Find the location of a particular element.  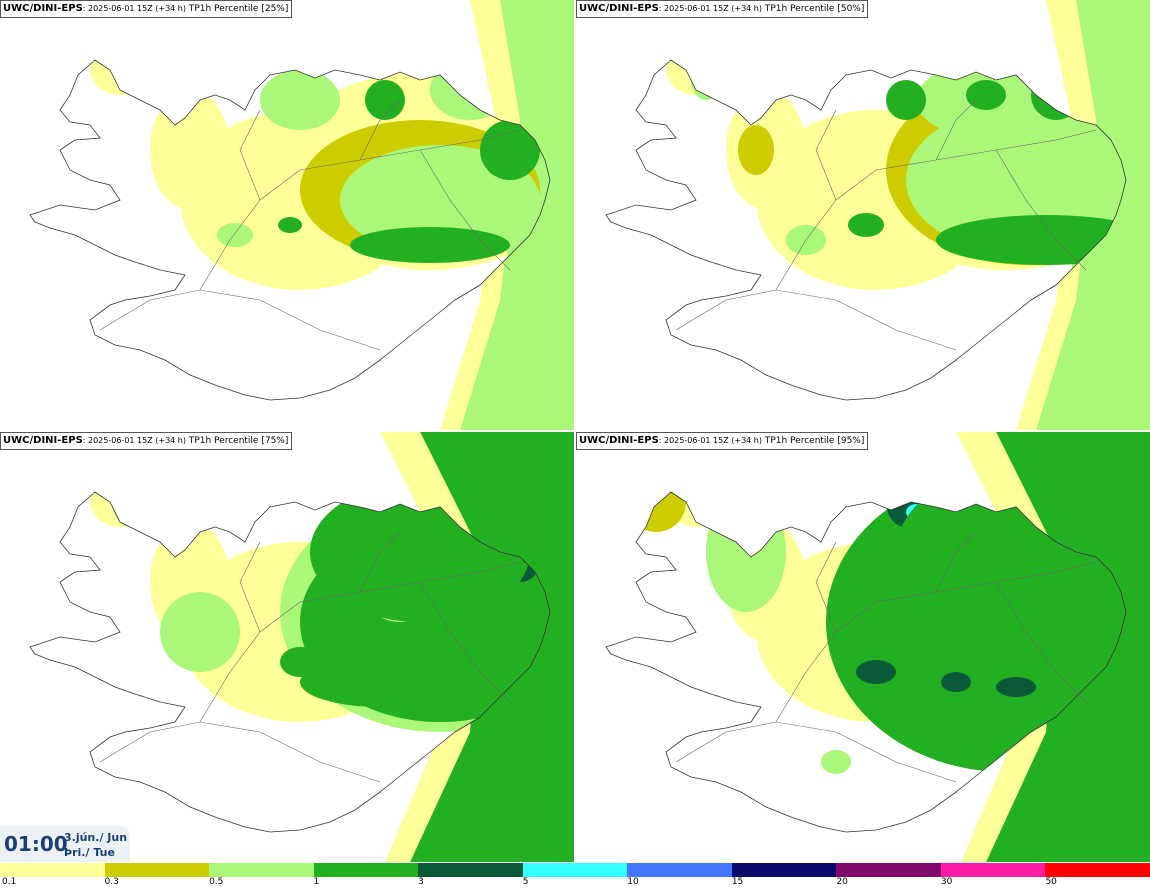

legend-label: 0.1 is located at coordinates (9, 882).